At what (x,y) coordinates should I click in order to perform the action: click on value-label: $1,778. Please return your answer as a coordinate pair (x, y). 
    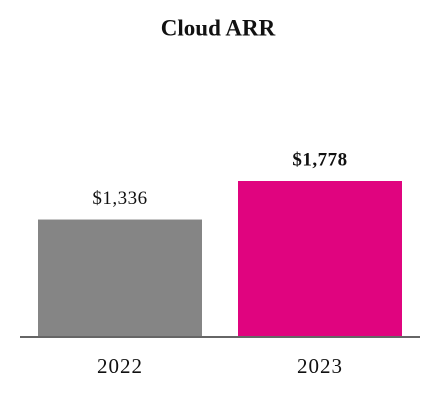
    Looking at the image, I should click on (319, 159).